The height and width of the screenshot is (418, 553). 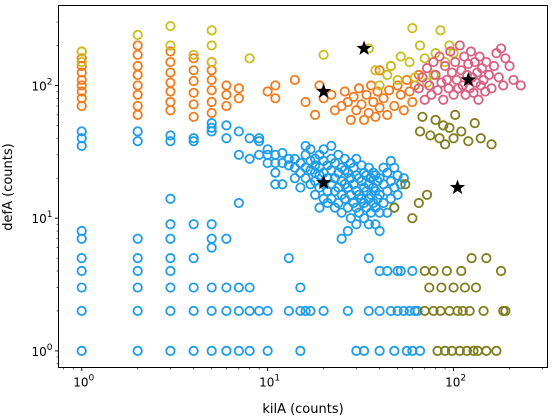 I want to click on star-marker, so click(x=324, y=90).